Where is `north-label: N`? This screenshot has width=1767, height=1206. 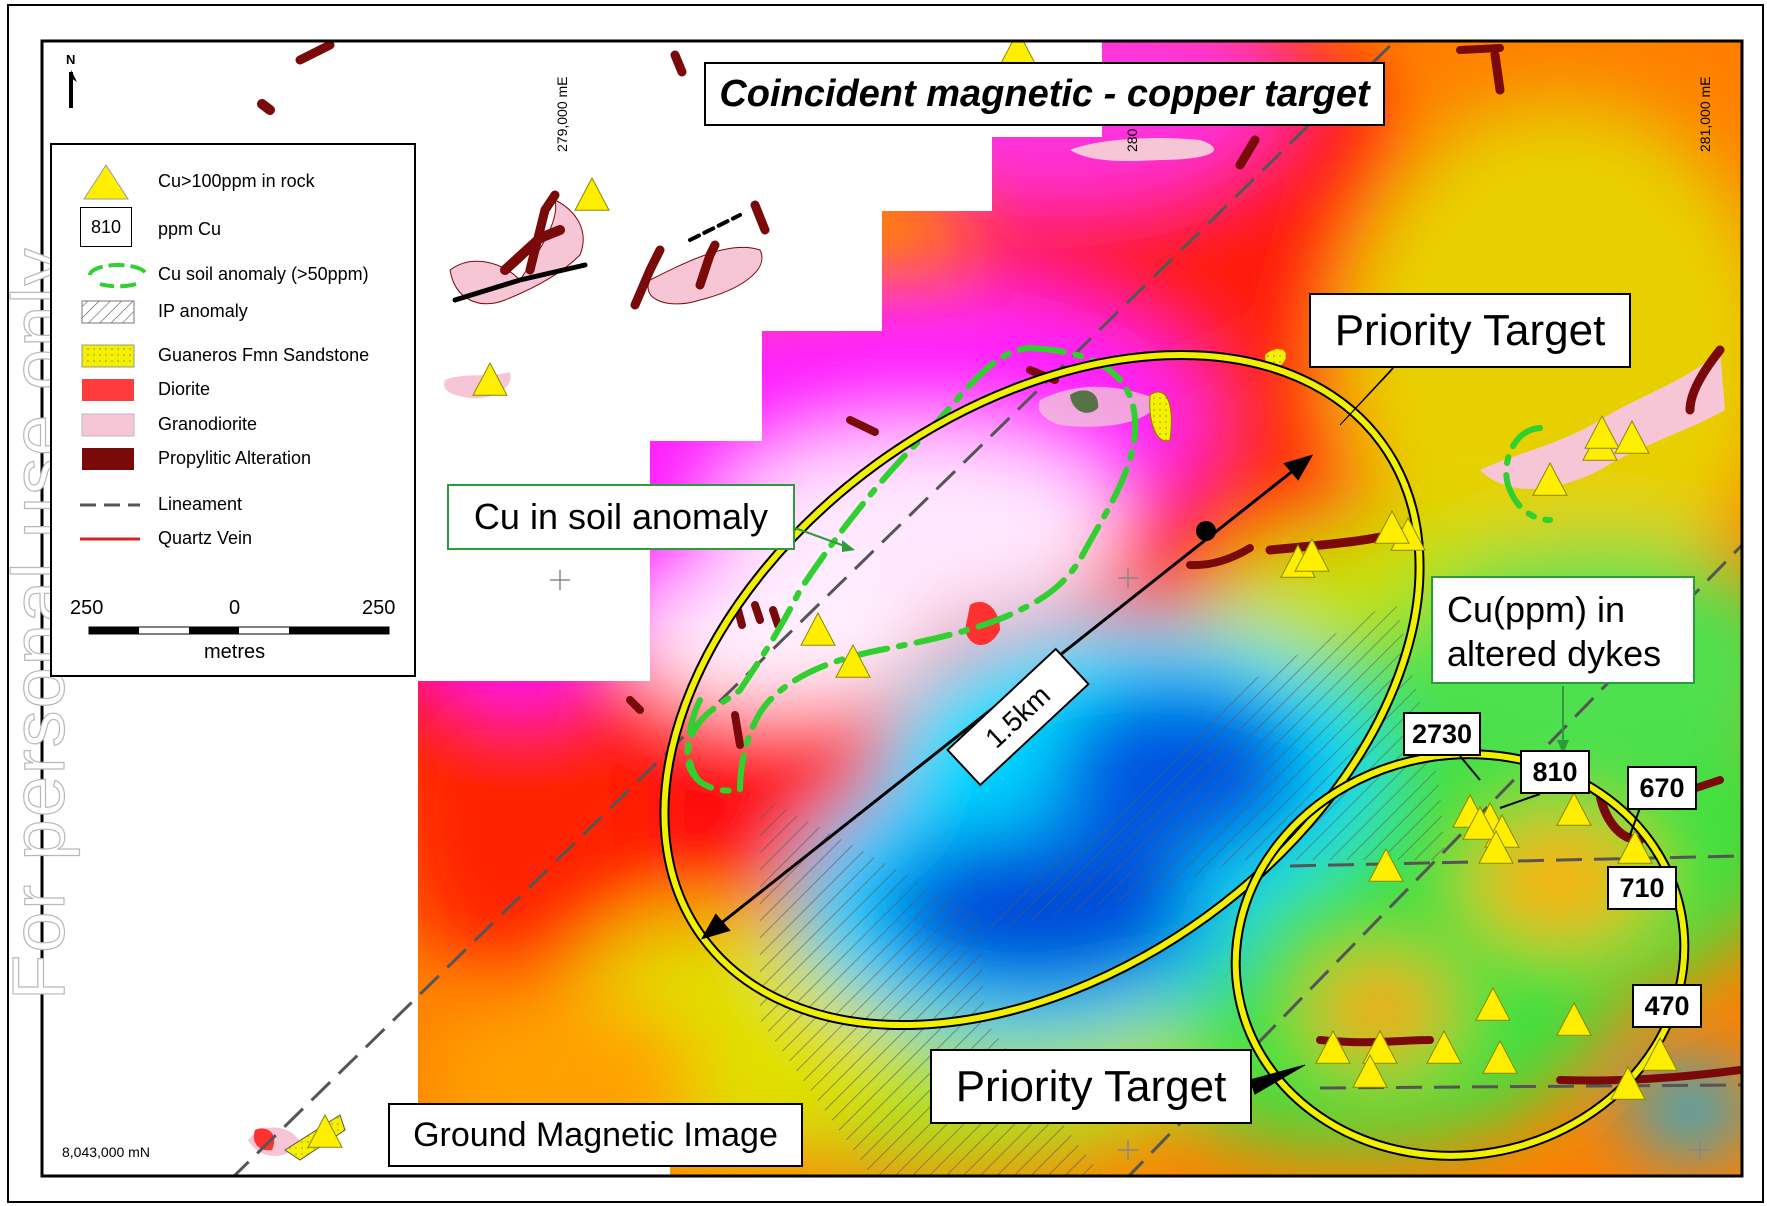
north-label: N is located at coordinates (71, 59).